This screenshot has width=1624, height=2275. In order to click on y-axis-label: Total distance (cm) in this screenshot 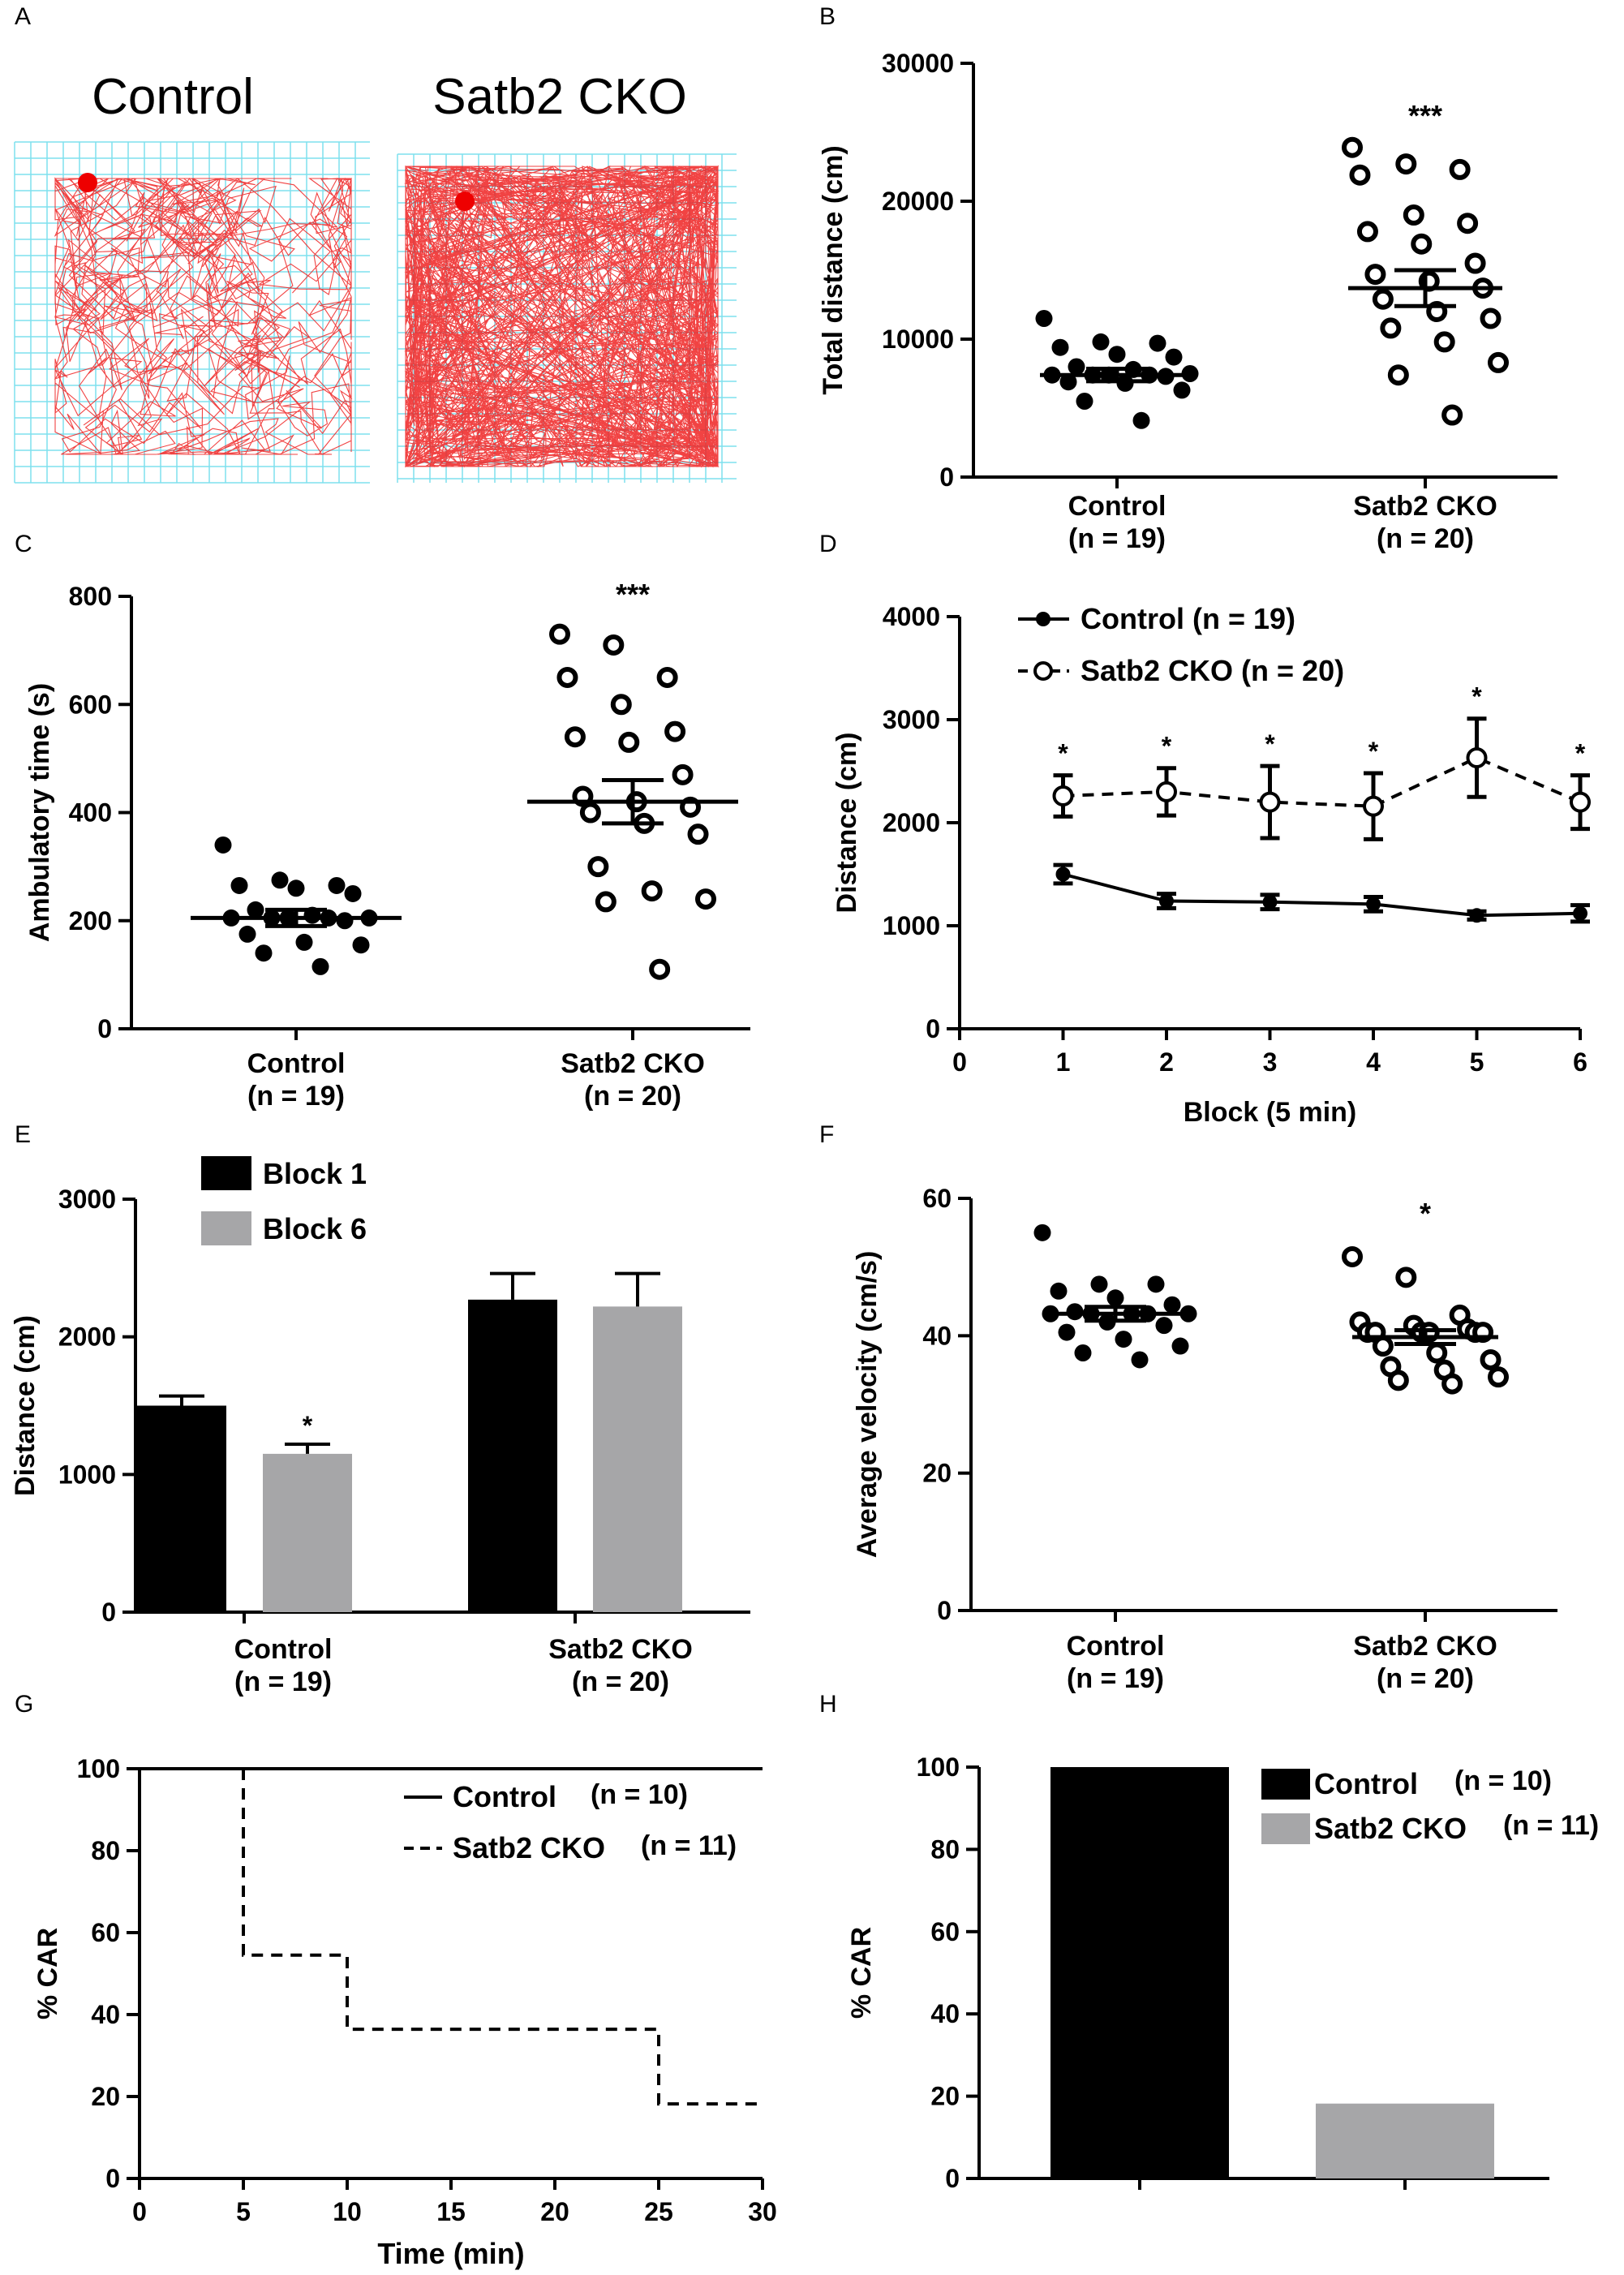, I will do `click(833, 269)`.